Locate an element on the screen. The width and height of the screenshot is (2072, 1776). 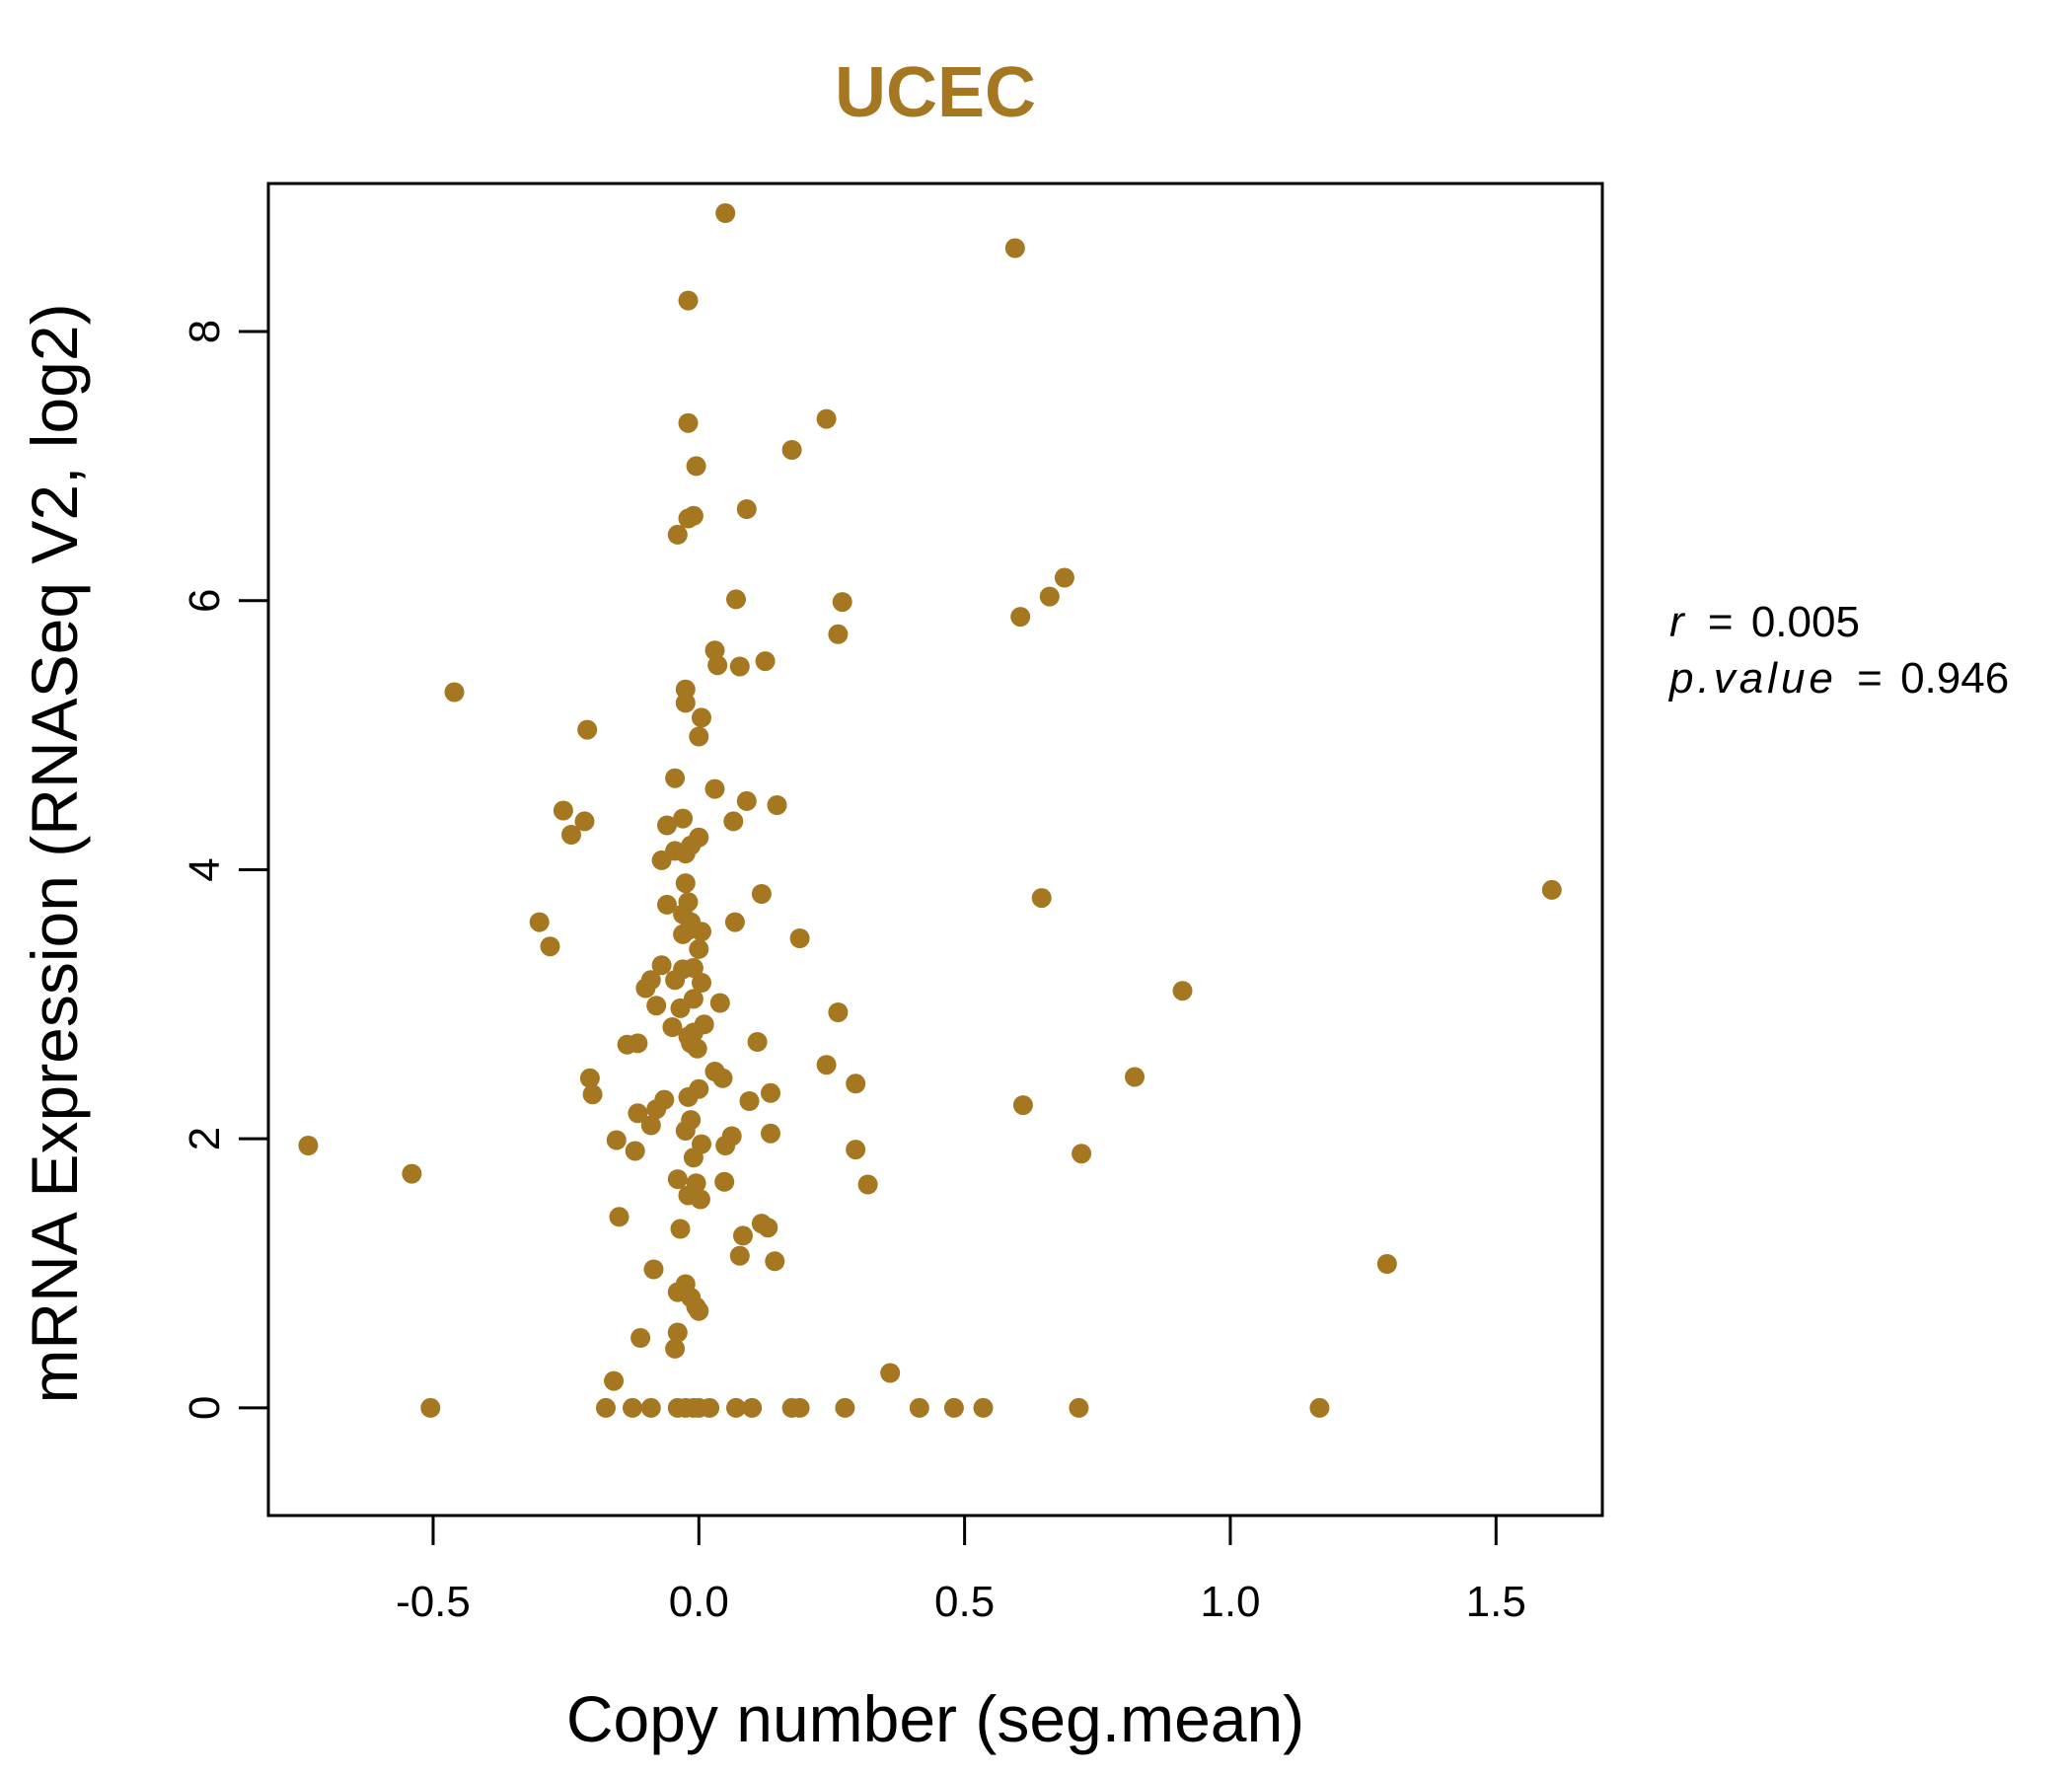
x-axis: -0.5 0.0 0.5 1.0 1.5 is located at coordinates (961, 1571).